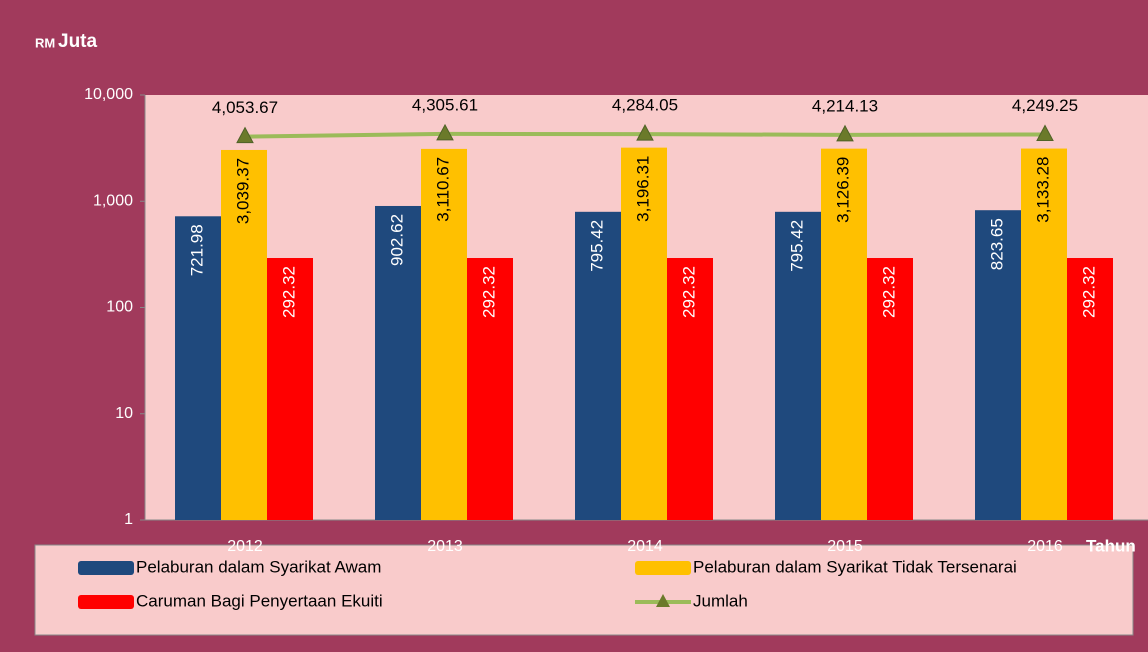  What do you see at coordinates (845, 546) in the screenshot?
I see `x-tick-label: 2015` at bounding box center [845, 546].